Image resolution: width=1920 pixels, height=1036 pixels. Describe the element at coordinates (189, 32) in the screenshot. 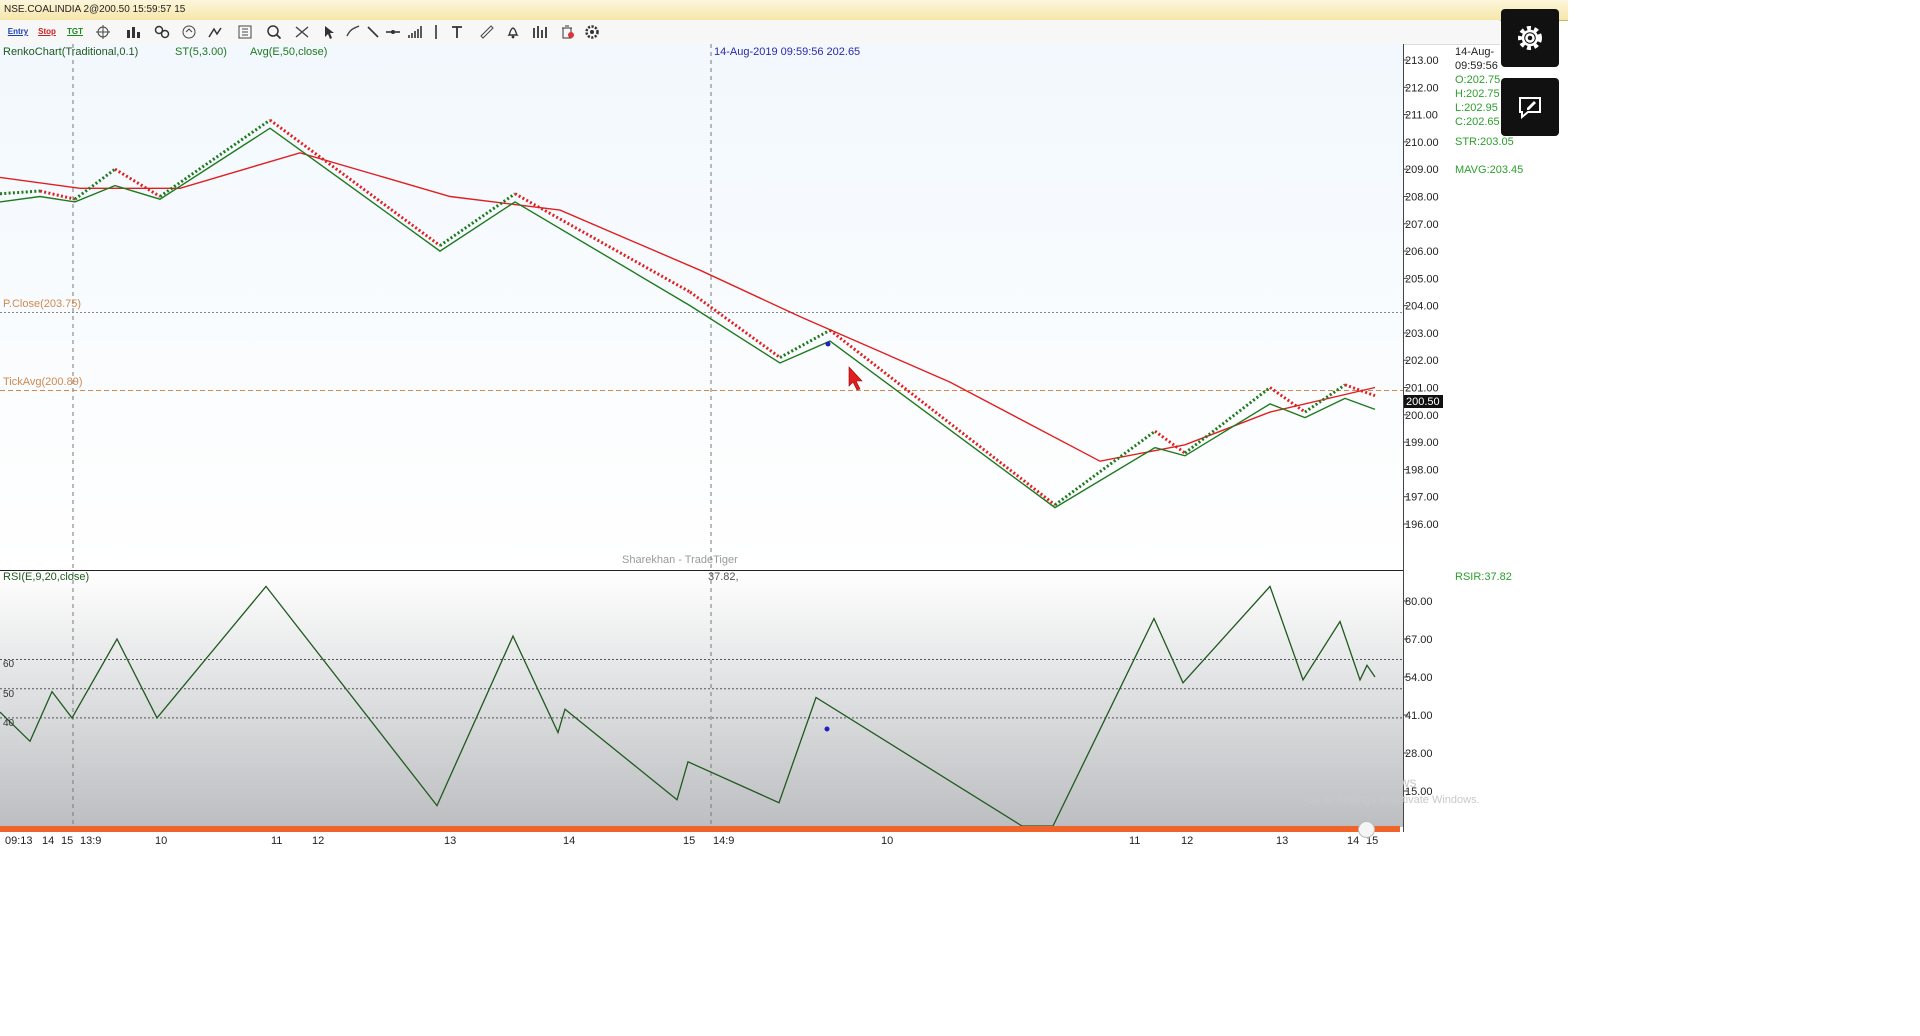

I see `refresh-icon` at that location.